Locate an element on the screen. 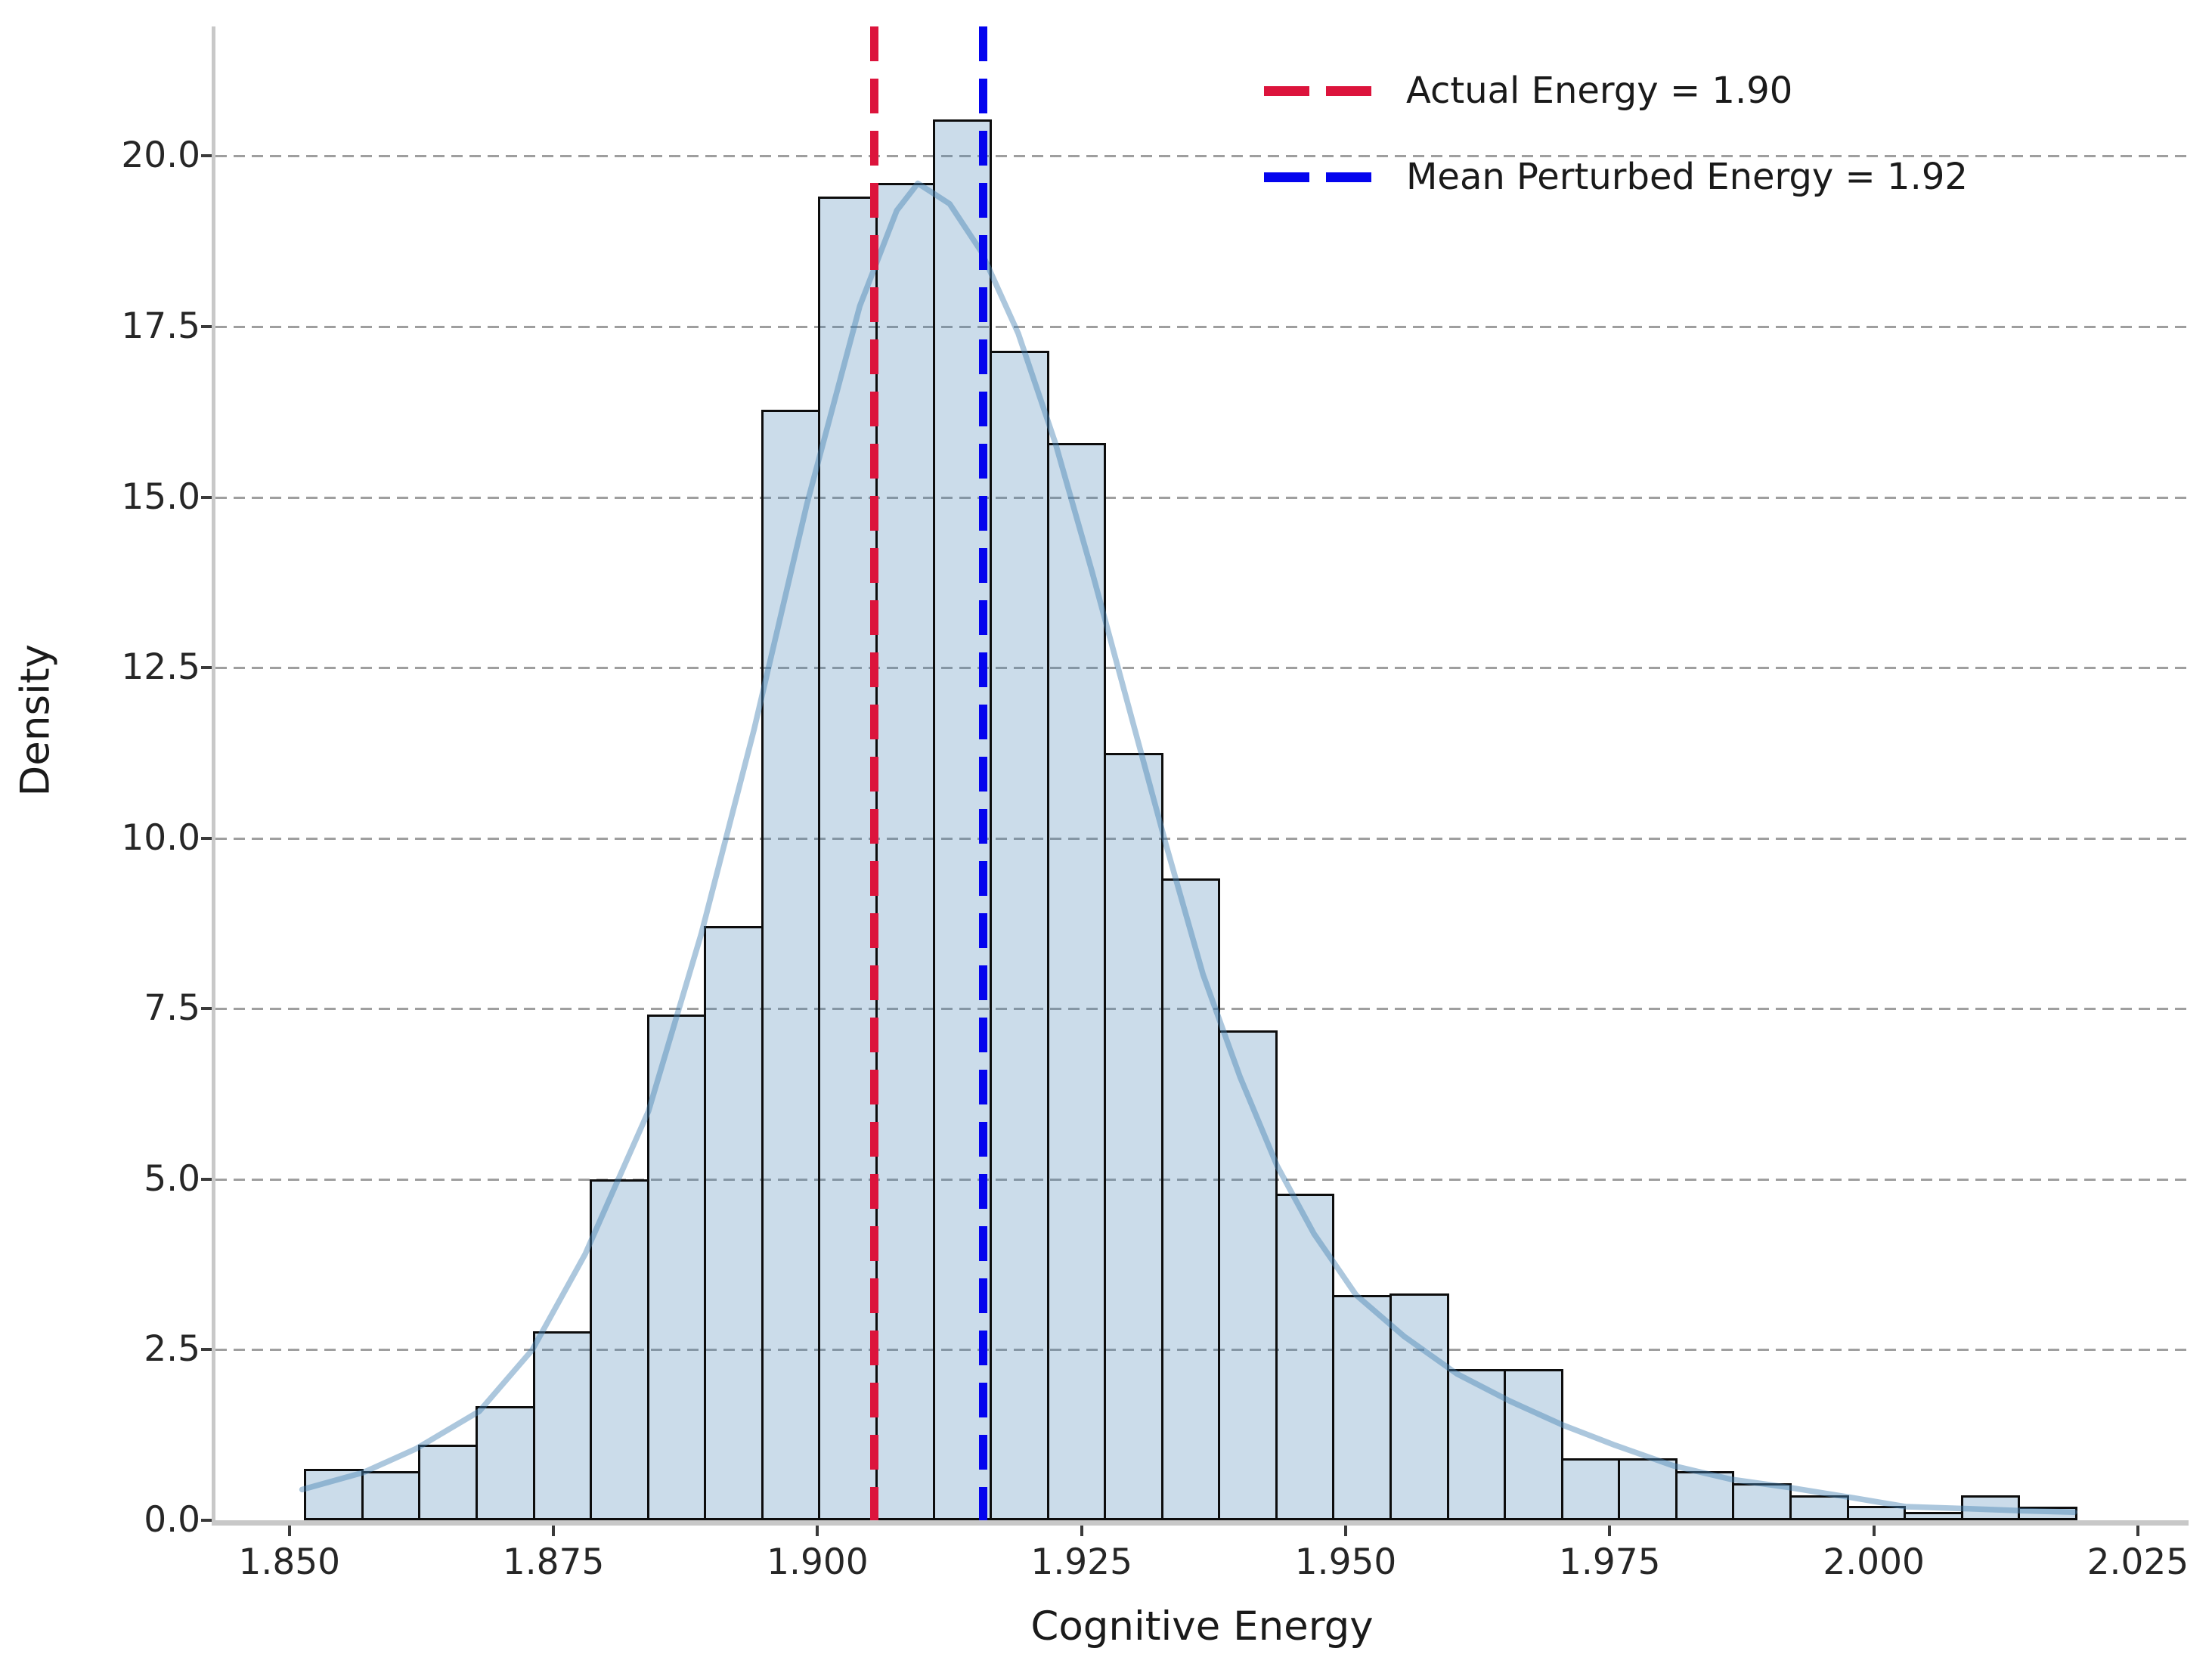  gridline-y-7.5 is located at coordinates (1202, 1009).